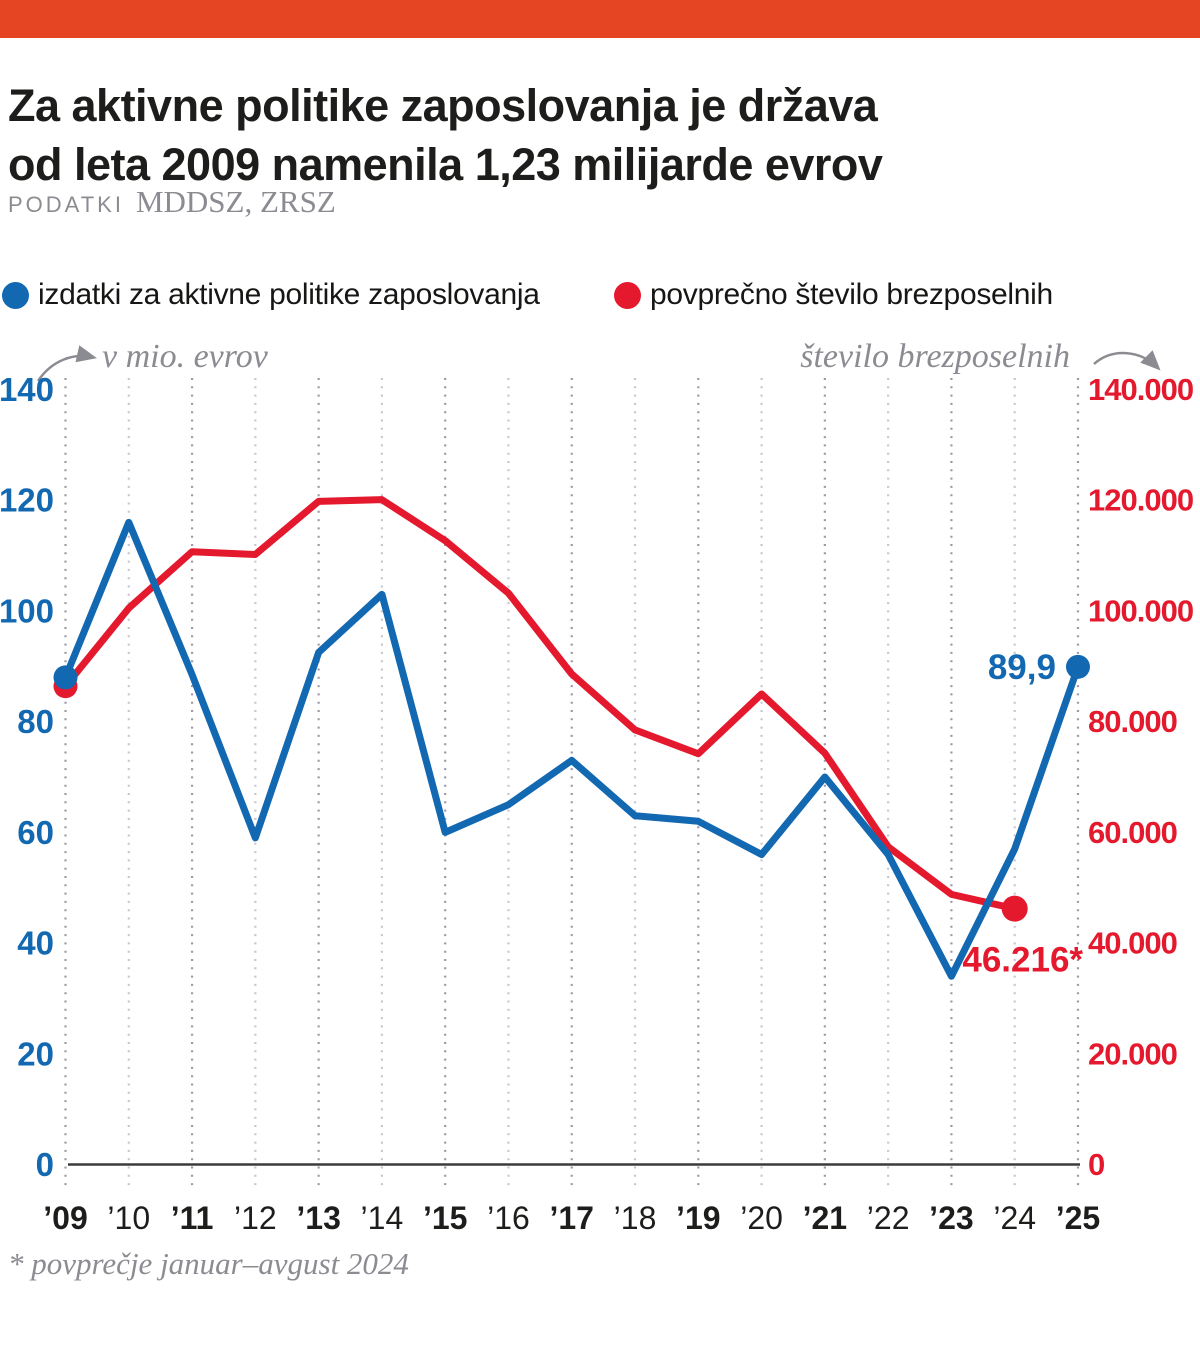 The height and width of the screenshot is (1353, 1200). I want to click on right-axis-tick-label: 20.000, so click(1132, 1053).